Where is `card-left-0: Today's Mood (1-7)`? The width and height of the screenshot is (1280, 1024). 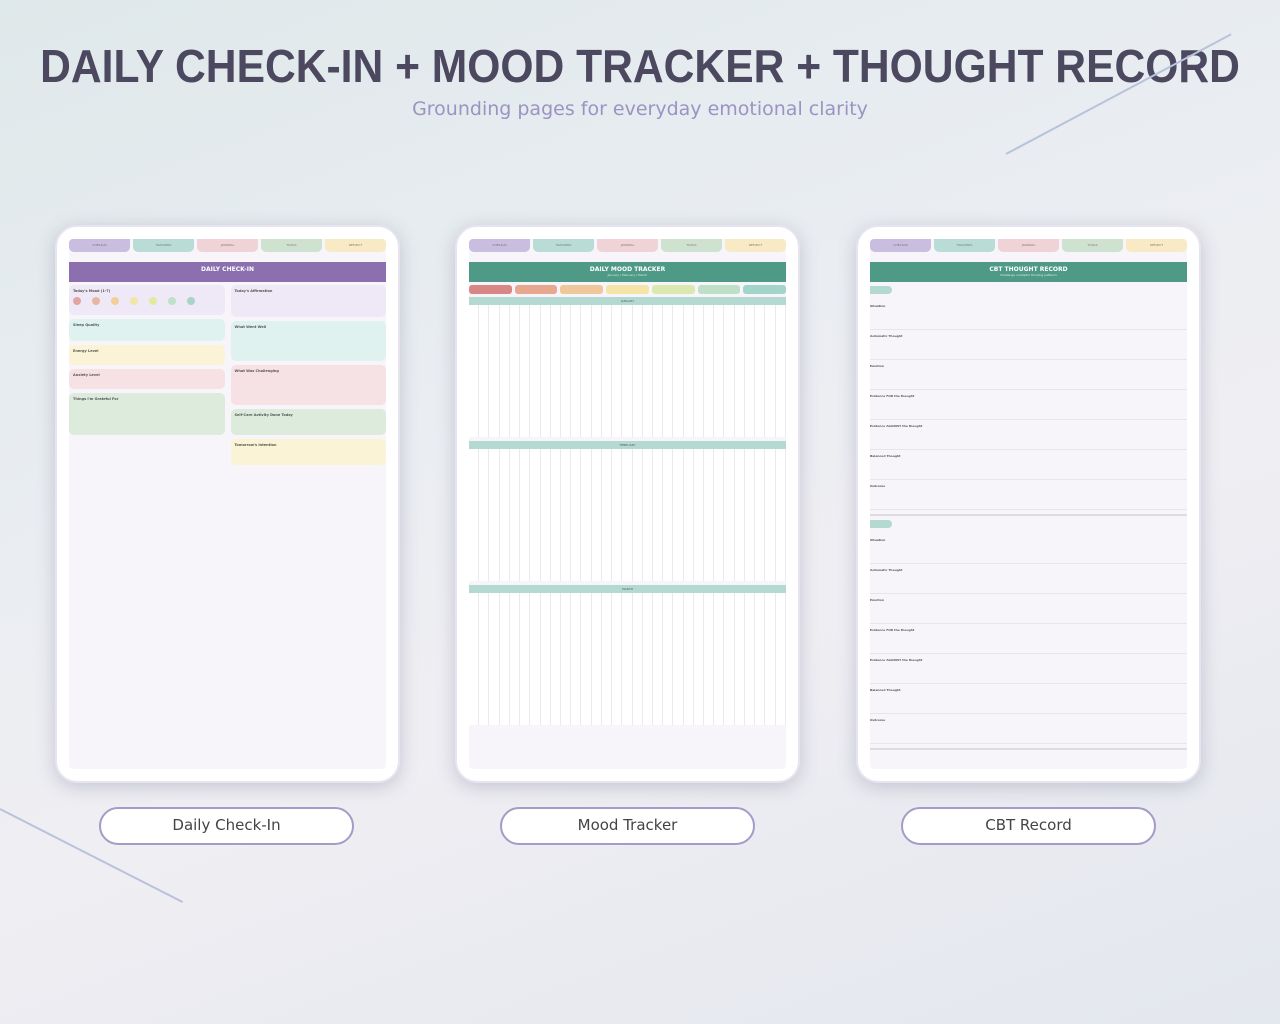
card-left-0: Today's Mood (1-7) is located at coordinates (147, 300).